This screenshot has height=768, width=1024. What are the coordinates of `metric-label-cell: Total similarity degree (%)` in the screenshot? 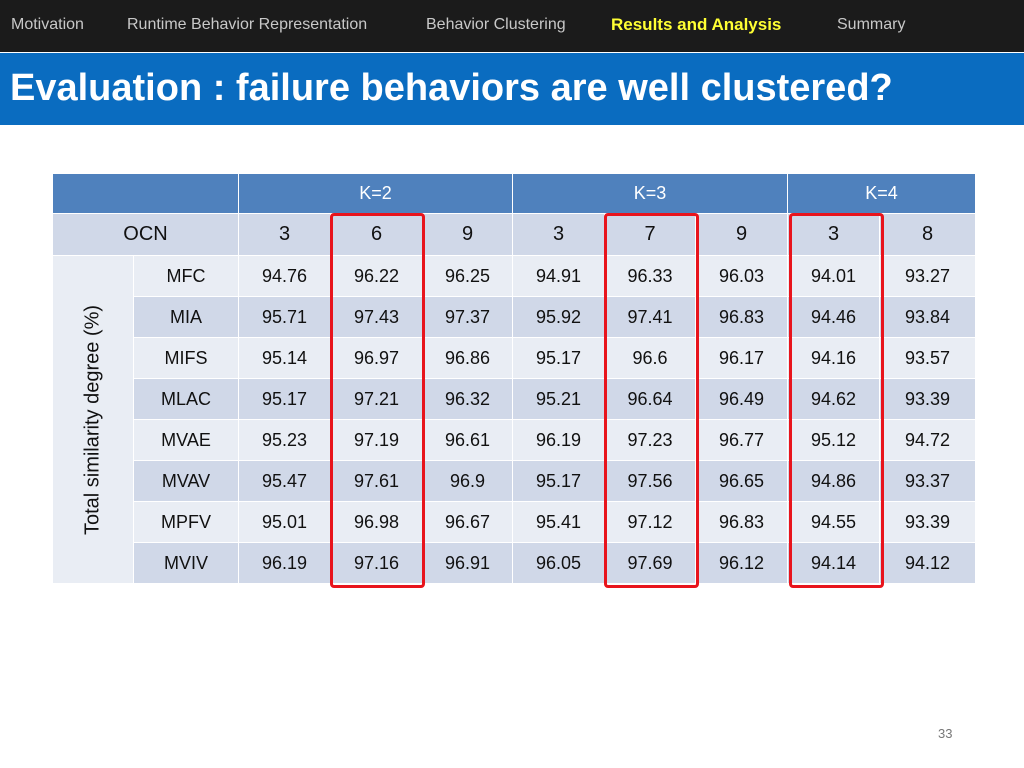 It's located at (93, 419).